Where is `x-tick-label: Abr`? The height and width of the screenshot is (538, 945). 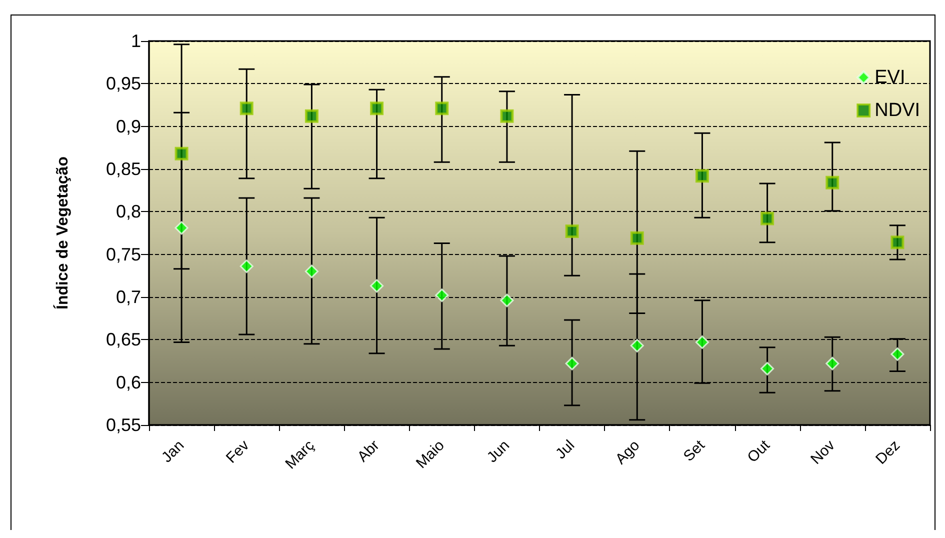 x-tick-label: Abr is located at coordinates (368, 451).